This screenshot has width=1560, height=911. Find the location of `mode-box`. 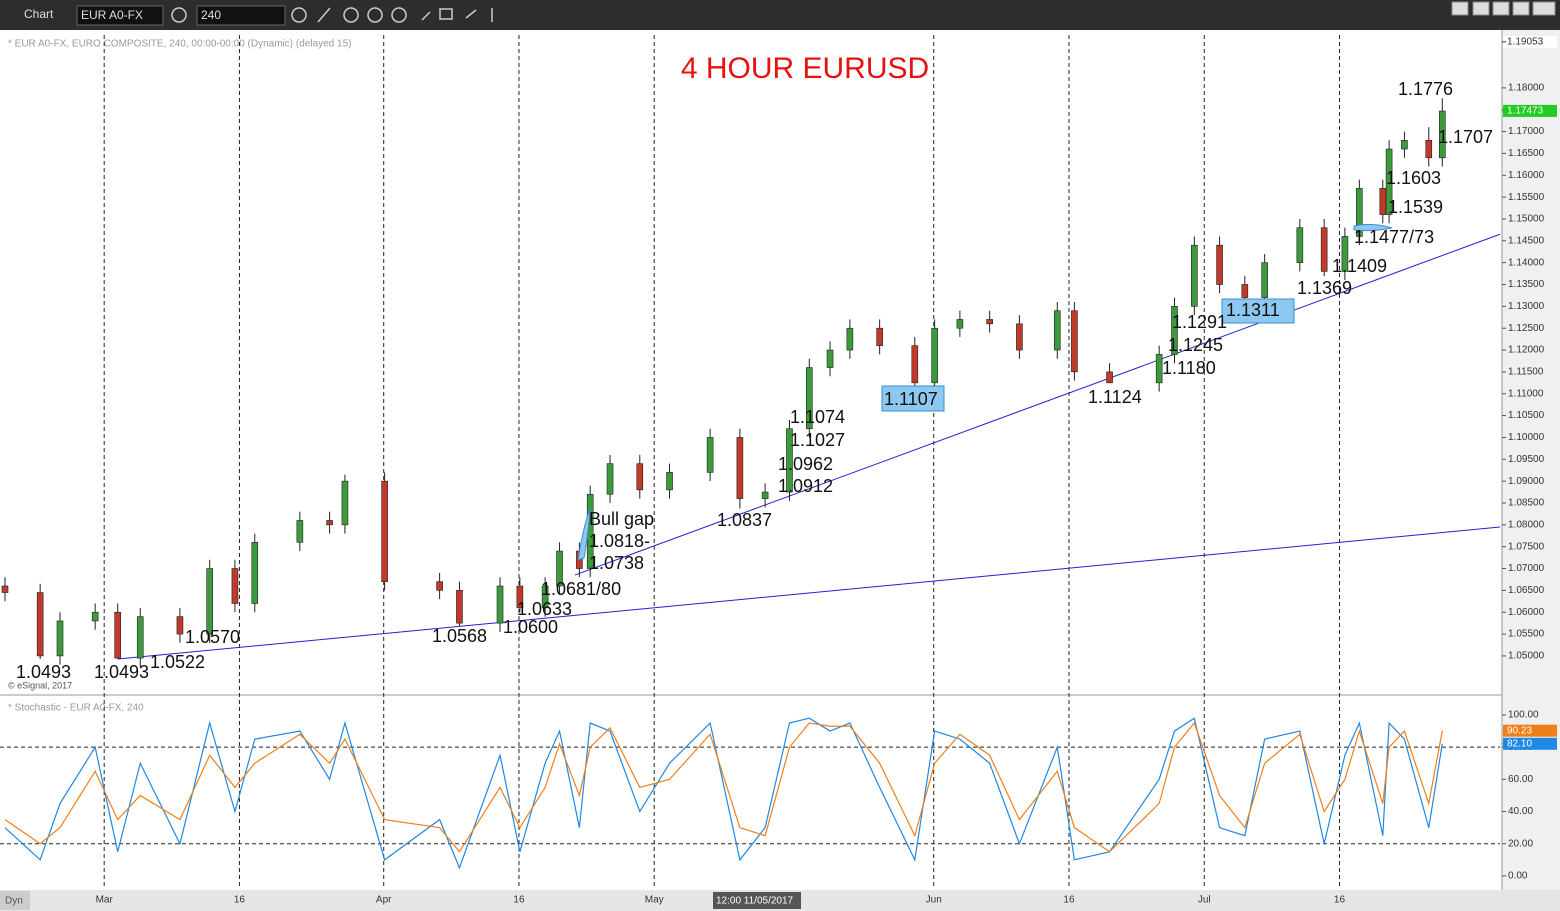

mode-box is located at coordinates (15, 900).